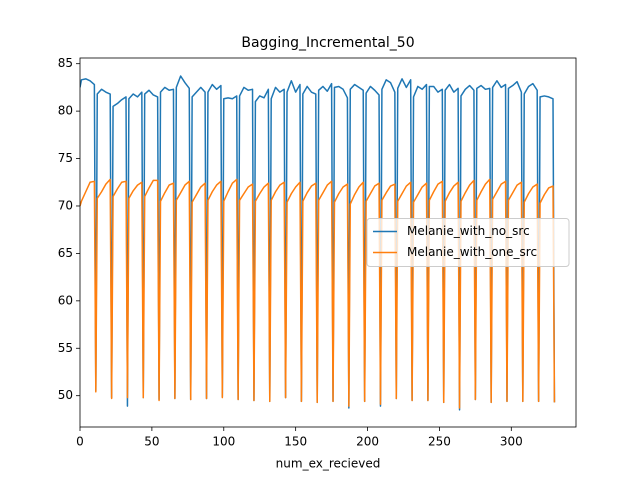 The height and width of the screenshot is (480, 640). Describe the element at coordinates (65, 111) in the screenshot. I see `y-tick-label: 80` at that location.